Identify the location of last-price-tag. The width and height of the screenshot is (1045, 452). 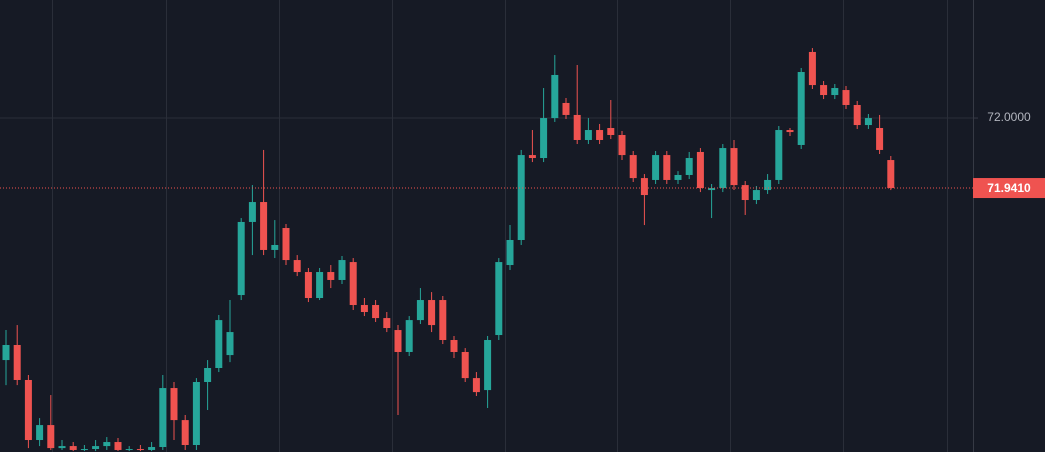
(1009, 188).